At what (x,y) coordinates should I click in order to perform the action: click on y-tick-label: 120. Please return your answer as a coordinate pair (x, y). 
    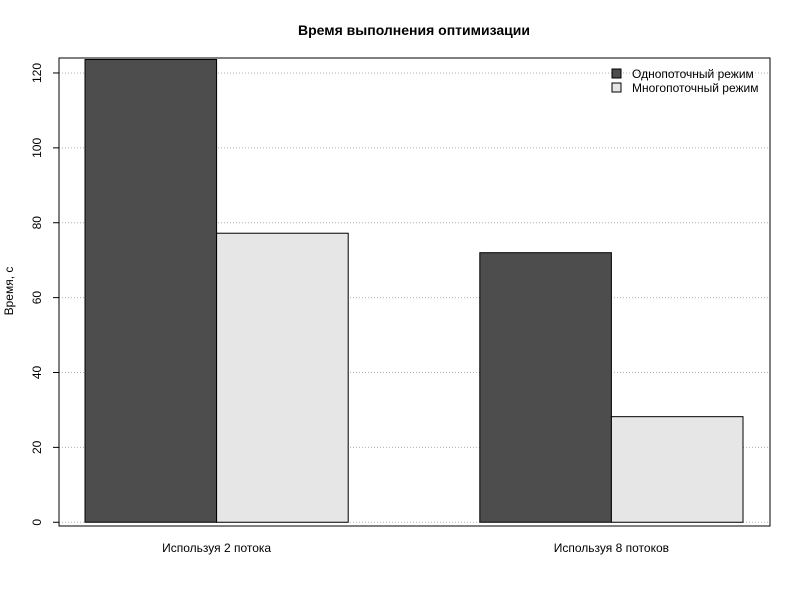
    Looking at the image, I should click on (37, 73).